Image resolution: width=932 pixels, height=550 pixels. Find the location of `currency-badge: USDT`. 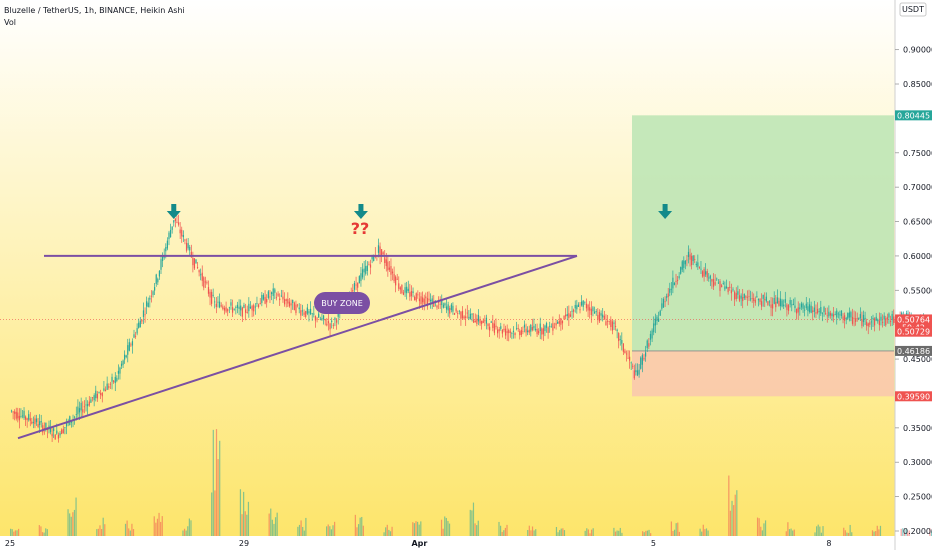

currency-badge: USDT is located at coordinates (913, 9).